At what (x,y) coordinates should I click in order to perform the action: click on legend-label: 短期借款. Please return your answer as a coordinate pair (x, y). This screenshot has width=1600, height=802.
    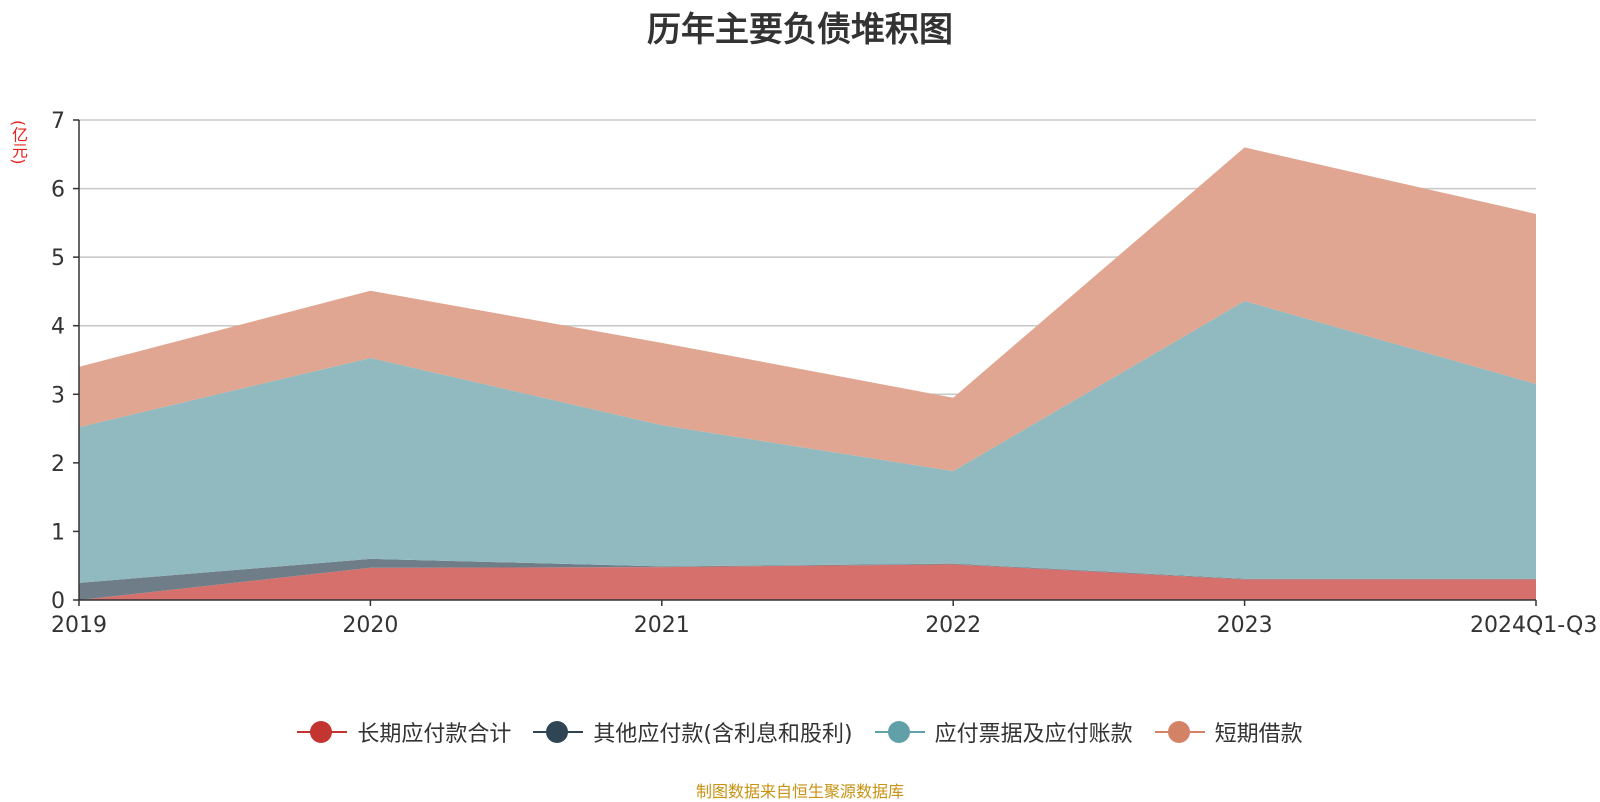
    Looking at the image, I should click on (1258, 734).